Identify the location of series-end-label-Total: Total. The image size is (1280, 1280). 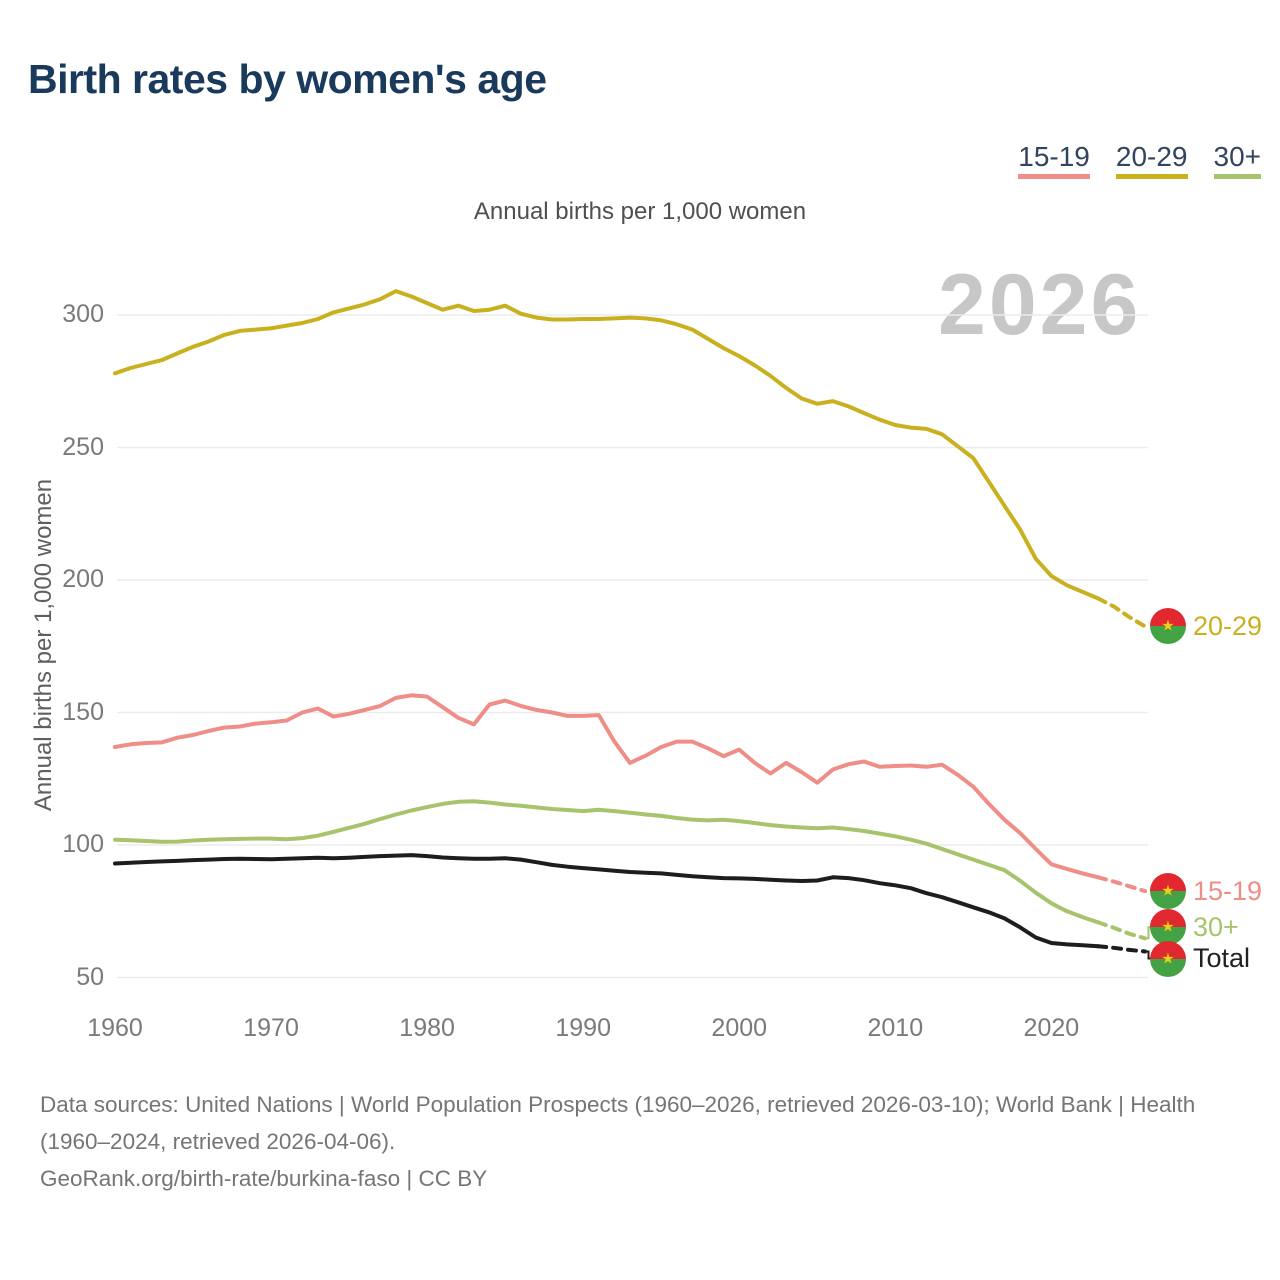
(1200, 958).